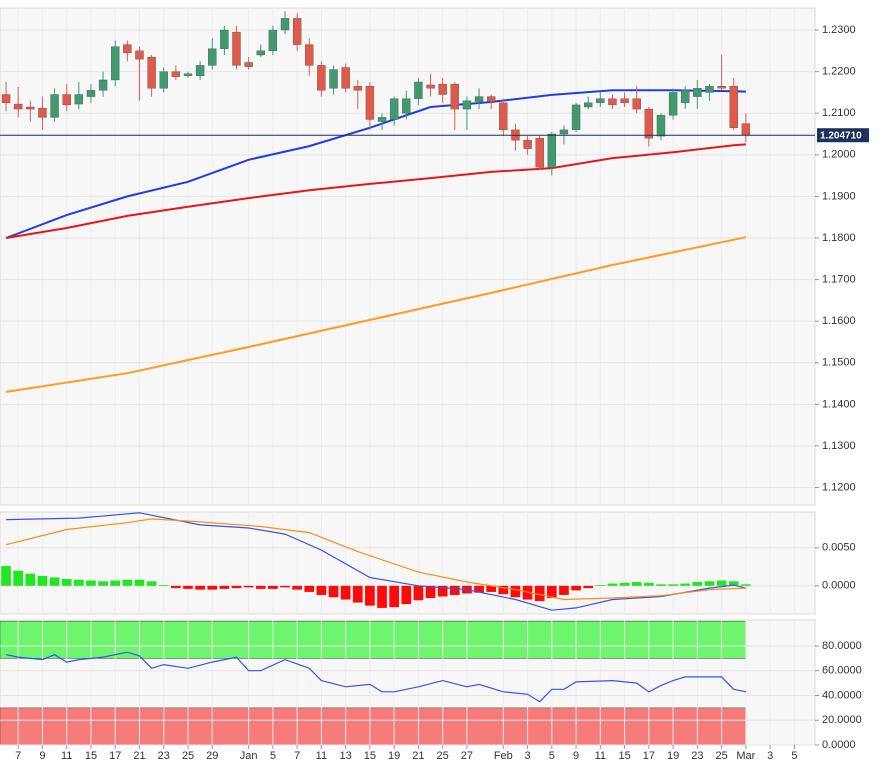 The width and height of the screenshot is (891, 772). I want to click on y-tick-label: 1.1700, so click(839, 279).